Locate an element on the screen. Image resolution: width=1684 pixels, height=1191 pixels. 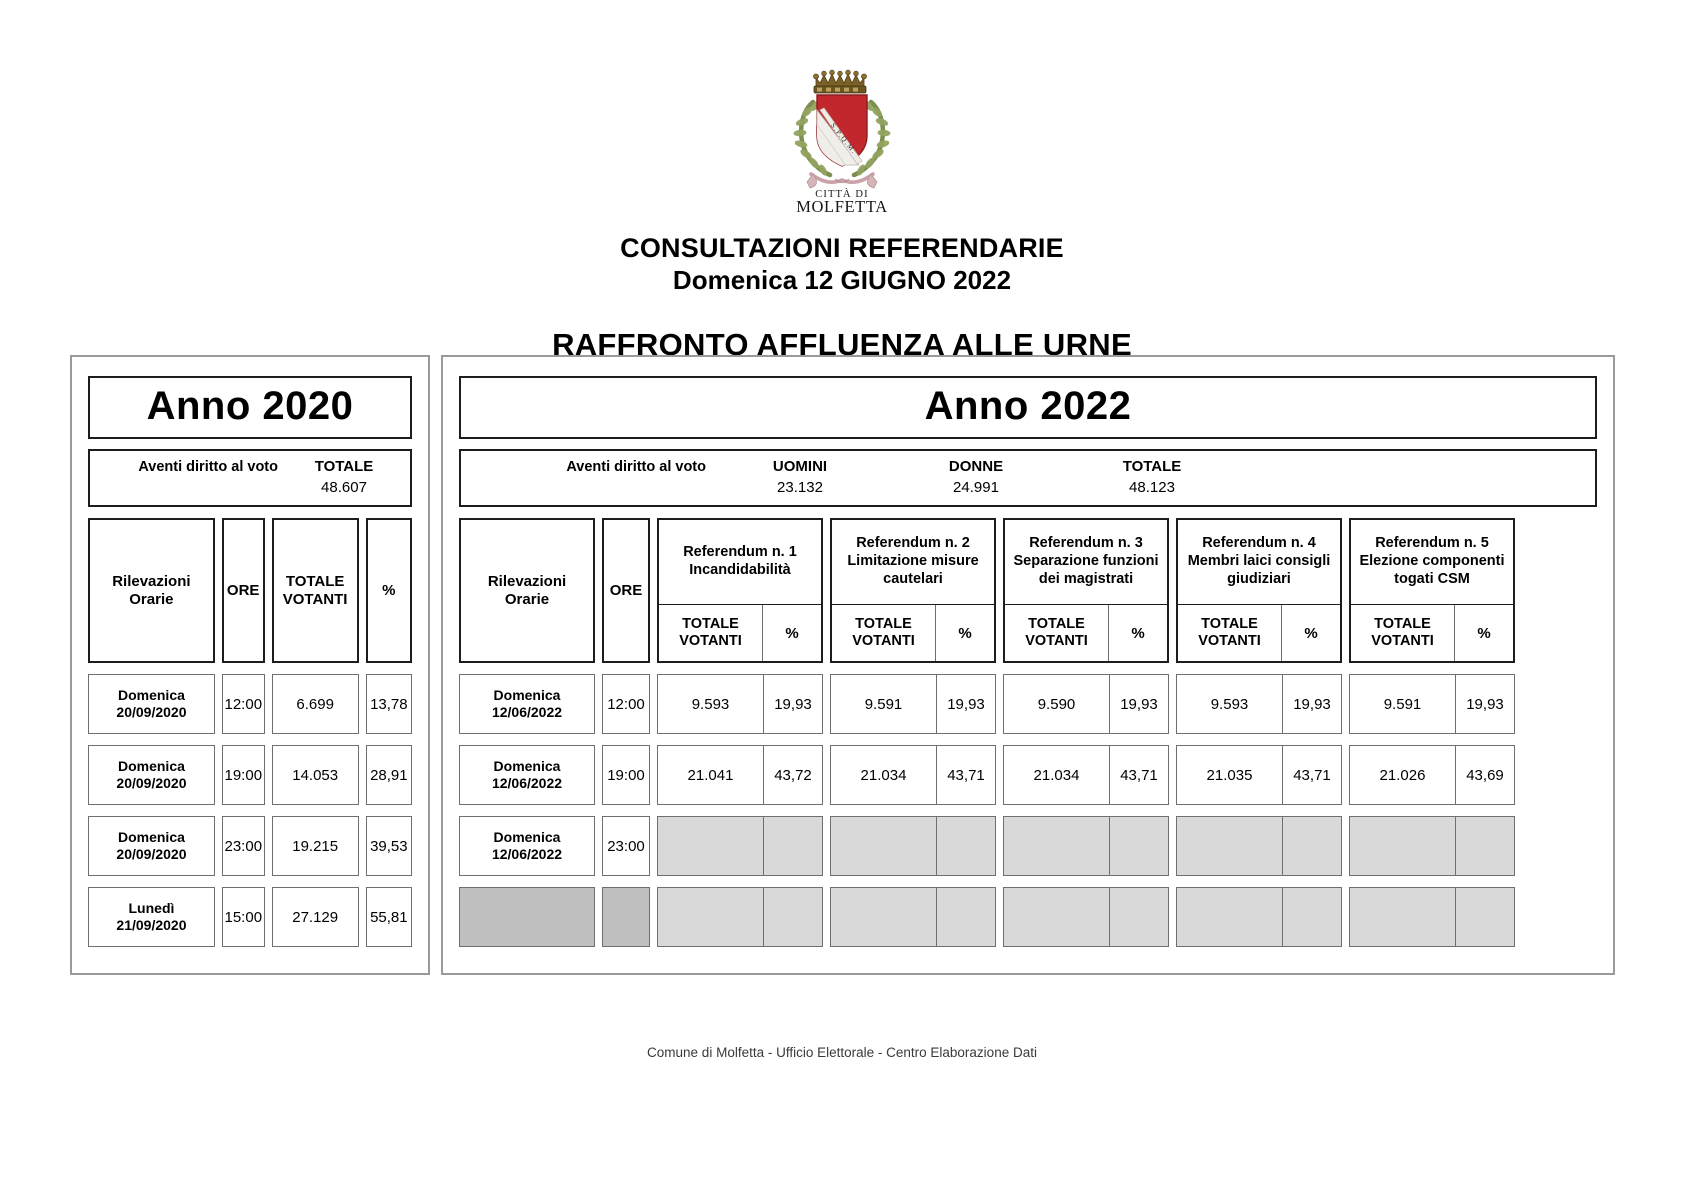
header-referendum-1-sub: TOTALE VOTANTI % is located at coordinates (740, 632).